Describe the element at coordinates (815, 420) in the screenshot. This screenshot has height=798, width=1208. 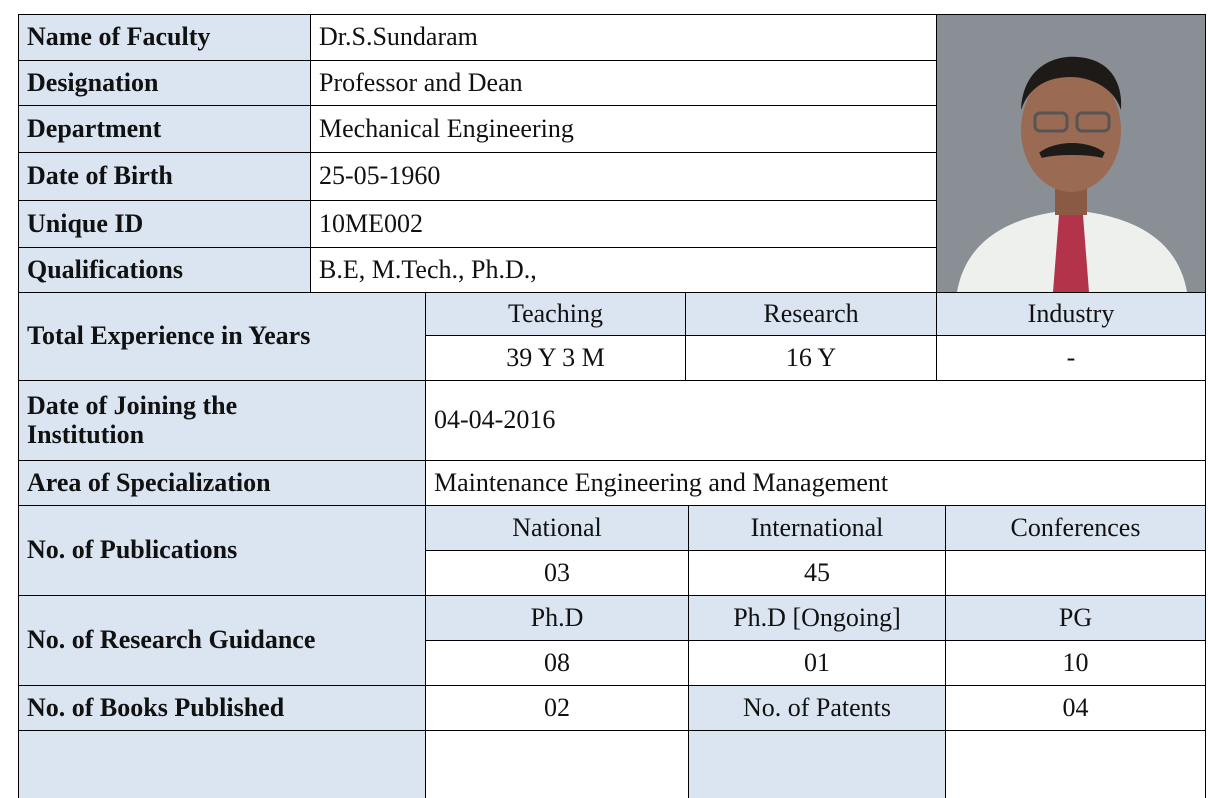
I see `value-cell: 04-04-2016` at that location.